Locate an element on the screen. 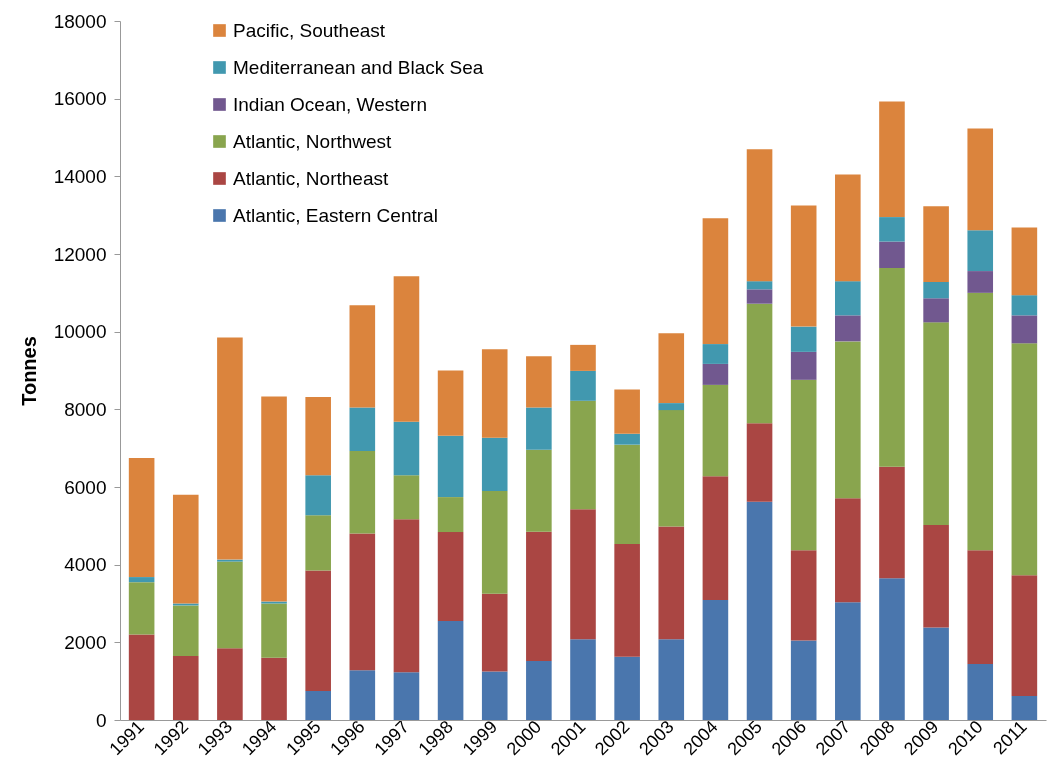 This screenshot has width=1052, height=783. y-tick-label: 2000 is located at coordinates (85, 642).